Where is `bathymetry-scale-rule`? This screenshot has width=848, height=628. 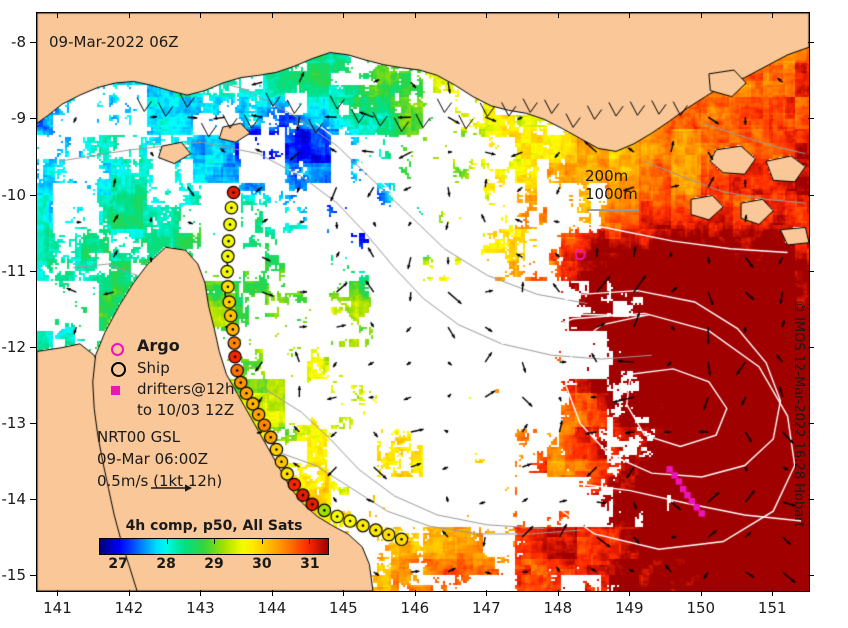
bathymetry-scale-rule is located at coordinates (613, 210).